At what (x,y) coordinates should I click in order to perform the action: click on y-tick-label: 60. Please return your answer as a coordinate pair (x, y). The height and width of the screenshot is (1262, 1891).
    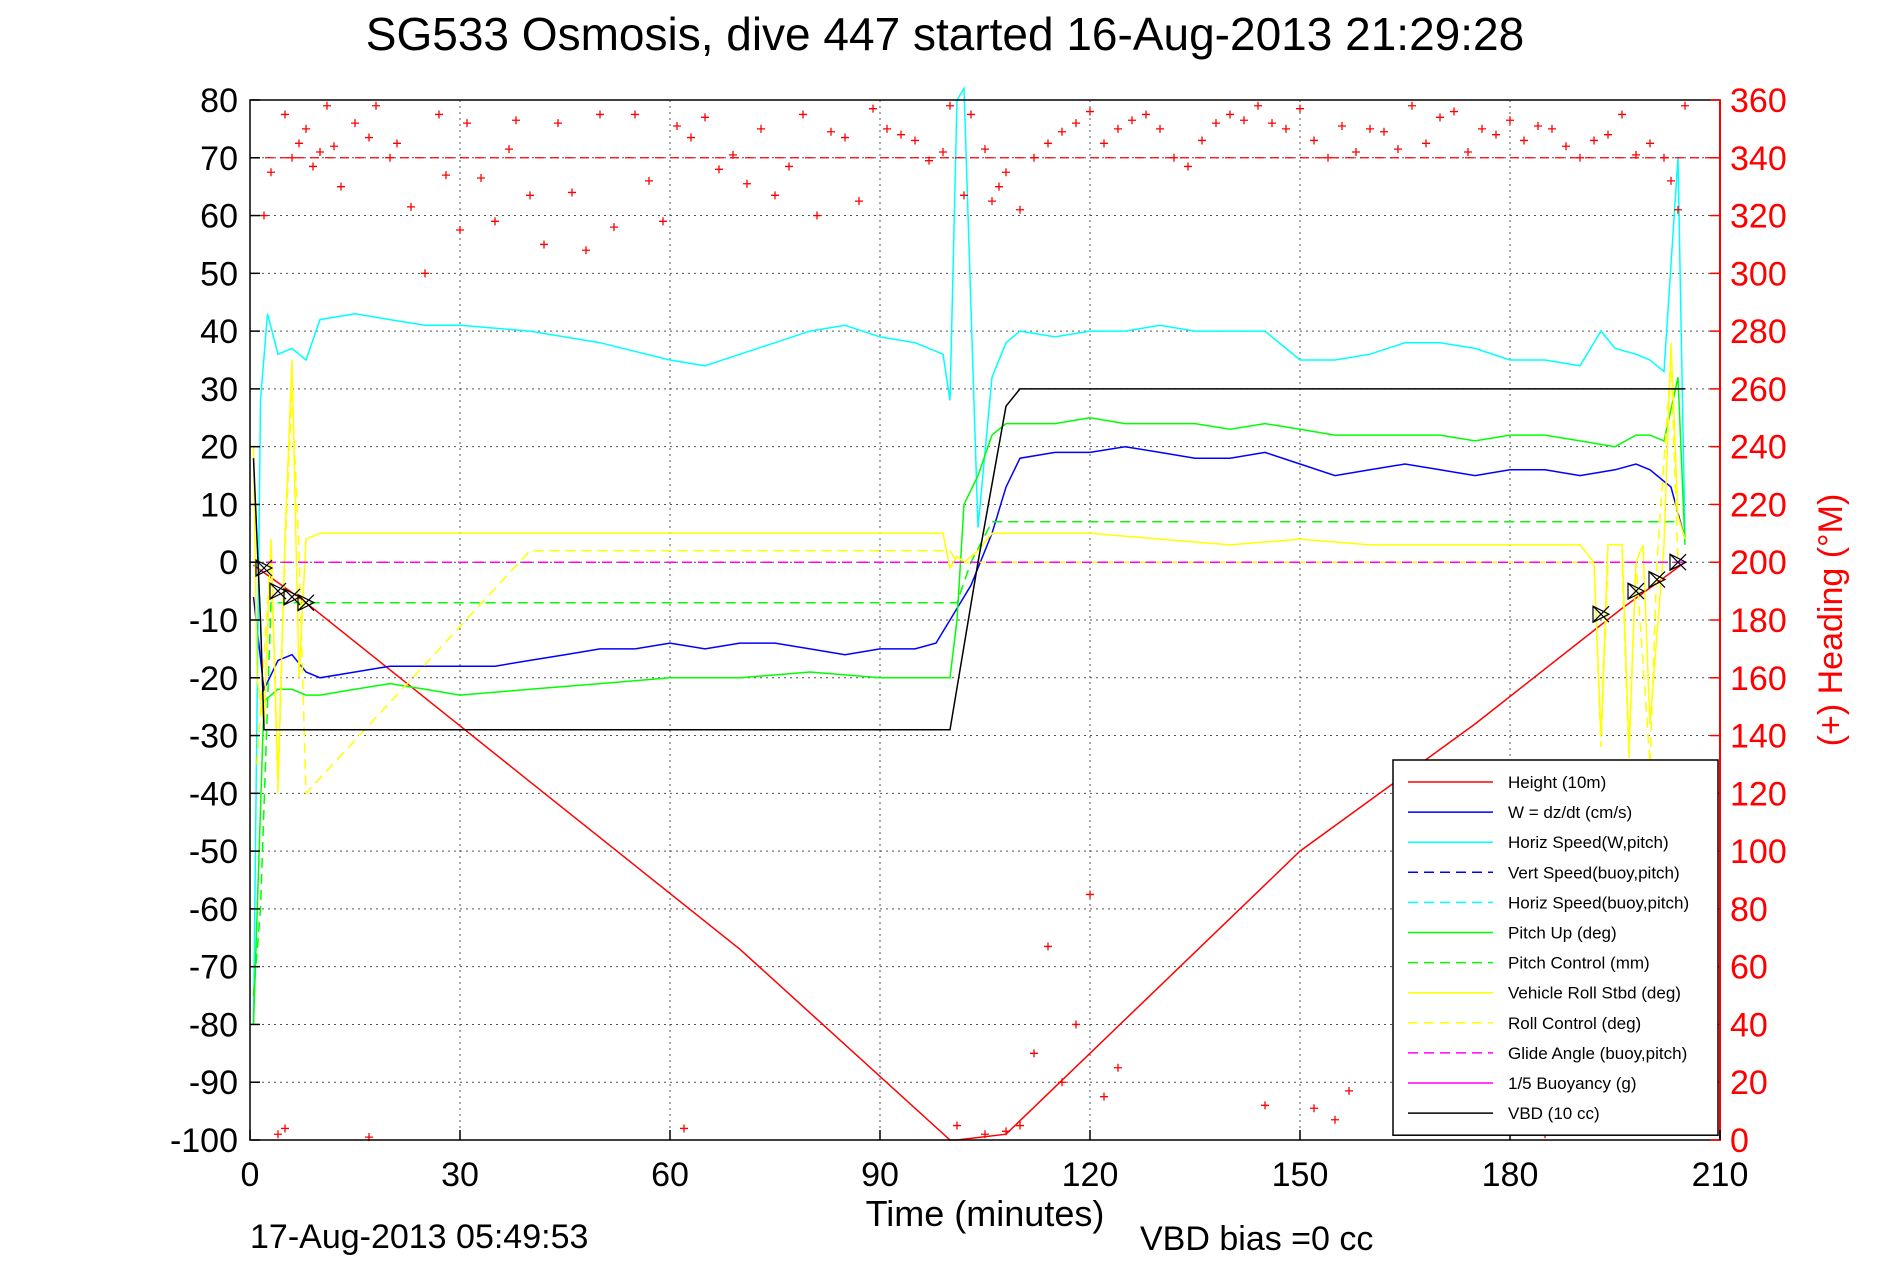
    Looking at the image, I should click on (219, 217).